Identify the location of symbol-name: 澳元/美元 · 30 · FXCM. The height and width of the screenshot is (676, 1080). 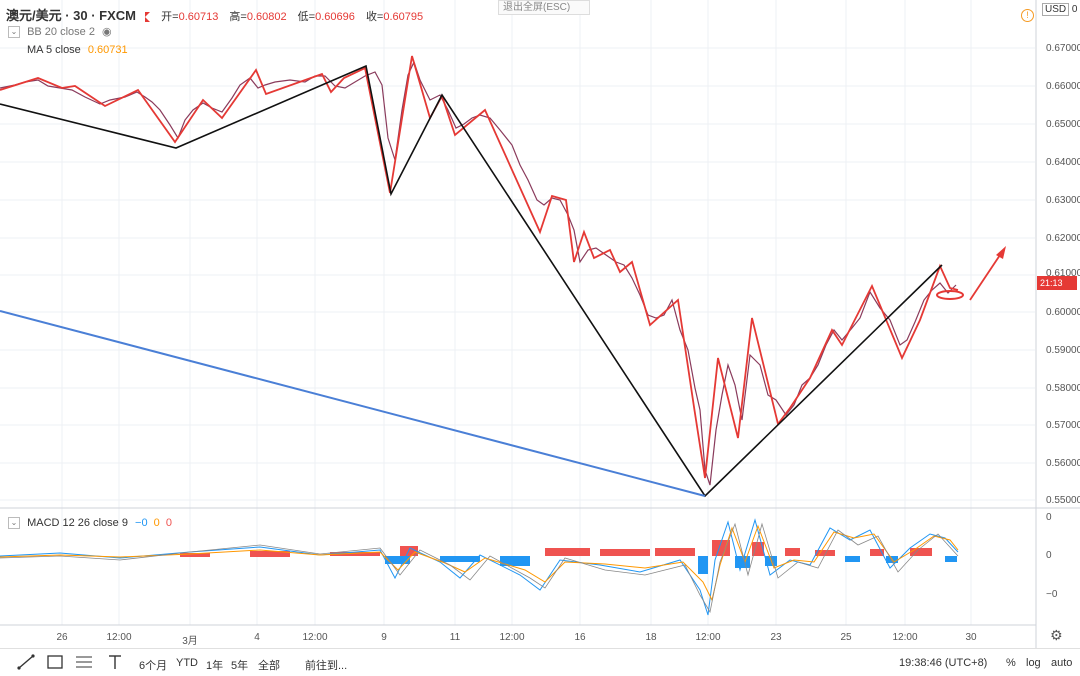
(71, 15).